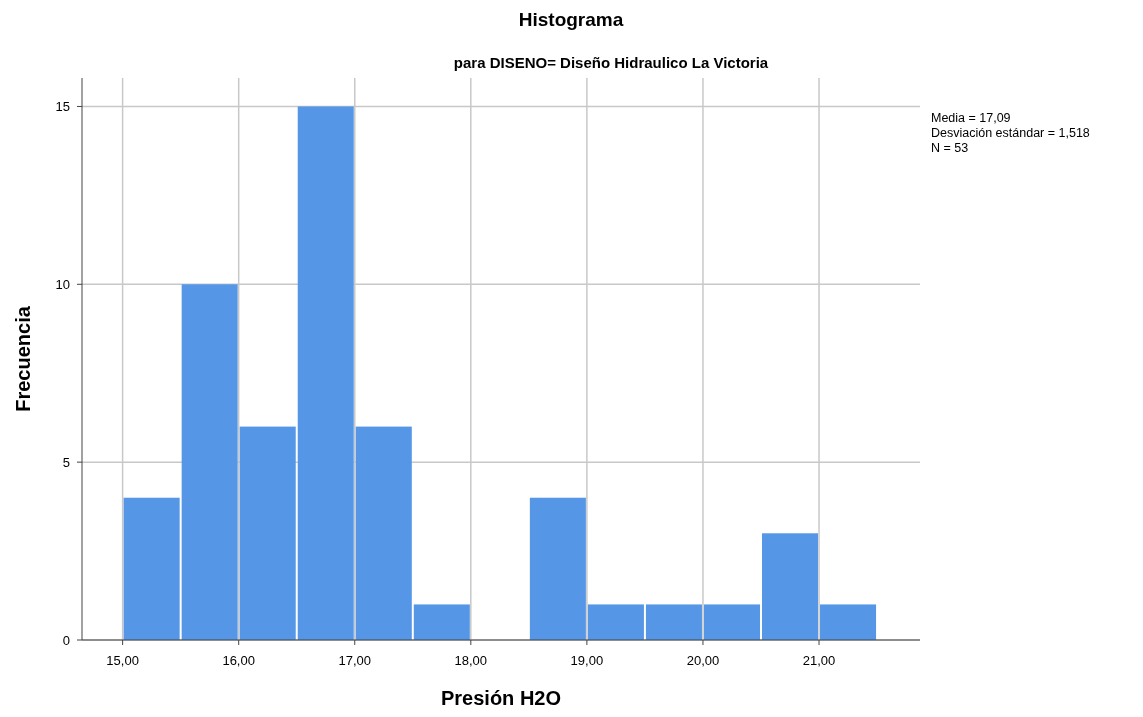 The image size is (1143, 717). What do you see at coordinates (950, 148) in the screenshot?
I see `text: N = 53` at bounding box center [950, 148].